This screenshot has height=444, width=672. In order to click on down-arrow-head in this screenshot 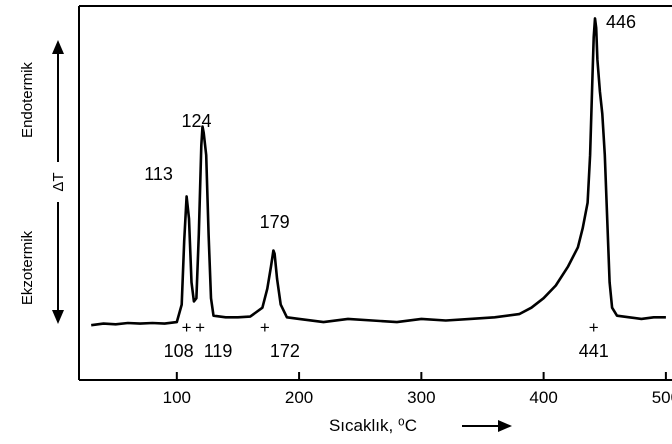, I will do `click(58, 317)`.